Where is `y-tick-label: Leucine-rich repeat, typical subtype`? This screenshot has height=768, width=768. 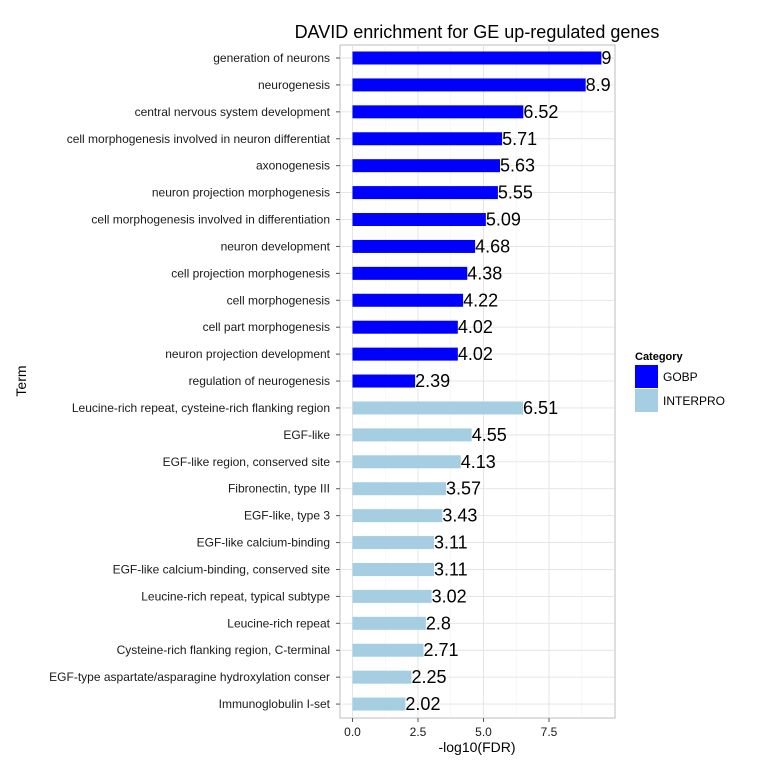 y-tick-label: Leucine-rich repeat, typical subtype is located at coordinates (235, 596).